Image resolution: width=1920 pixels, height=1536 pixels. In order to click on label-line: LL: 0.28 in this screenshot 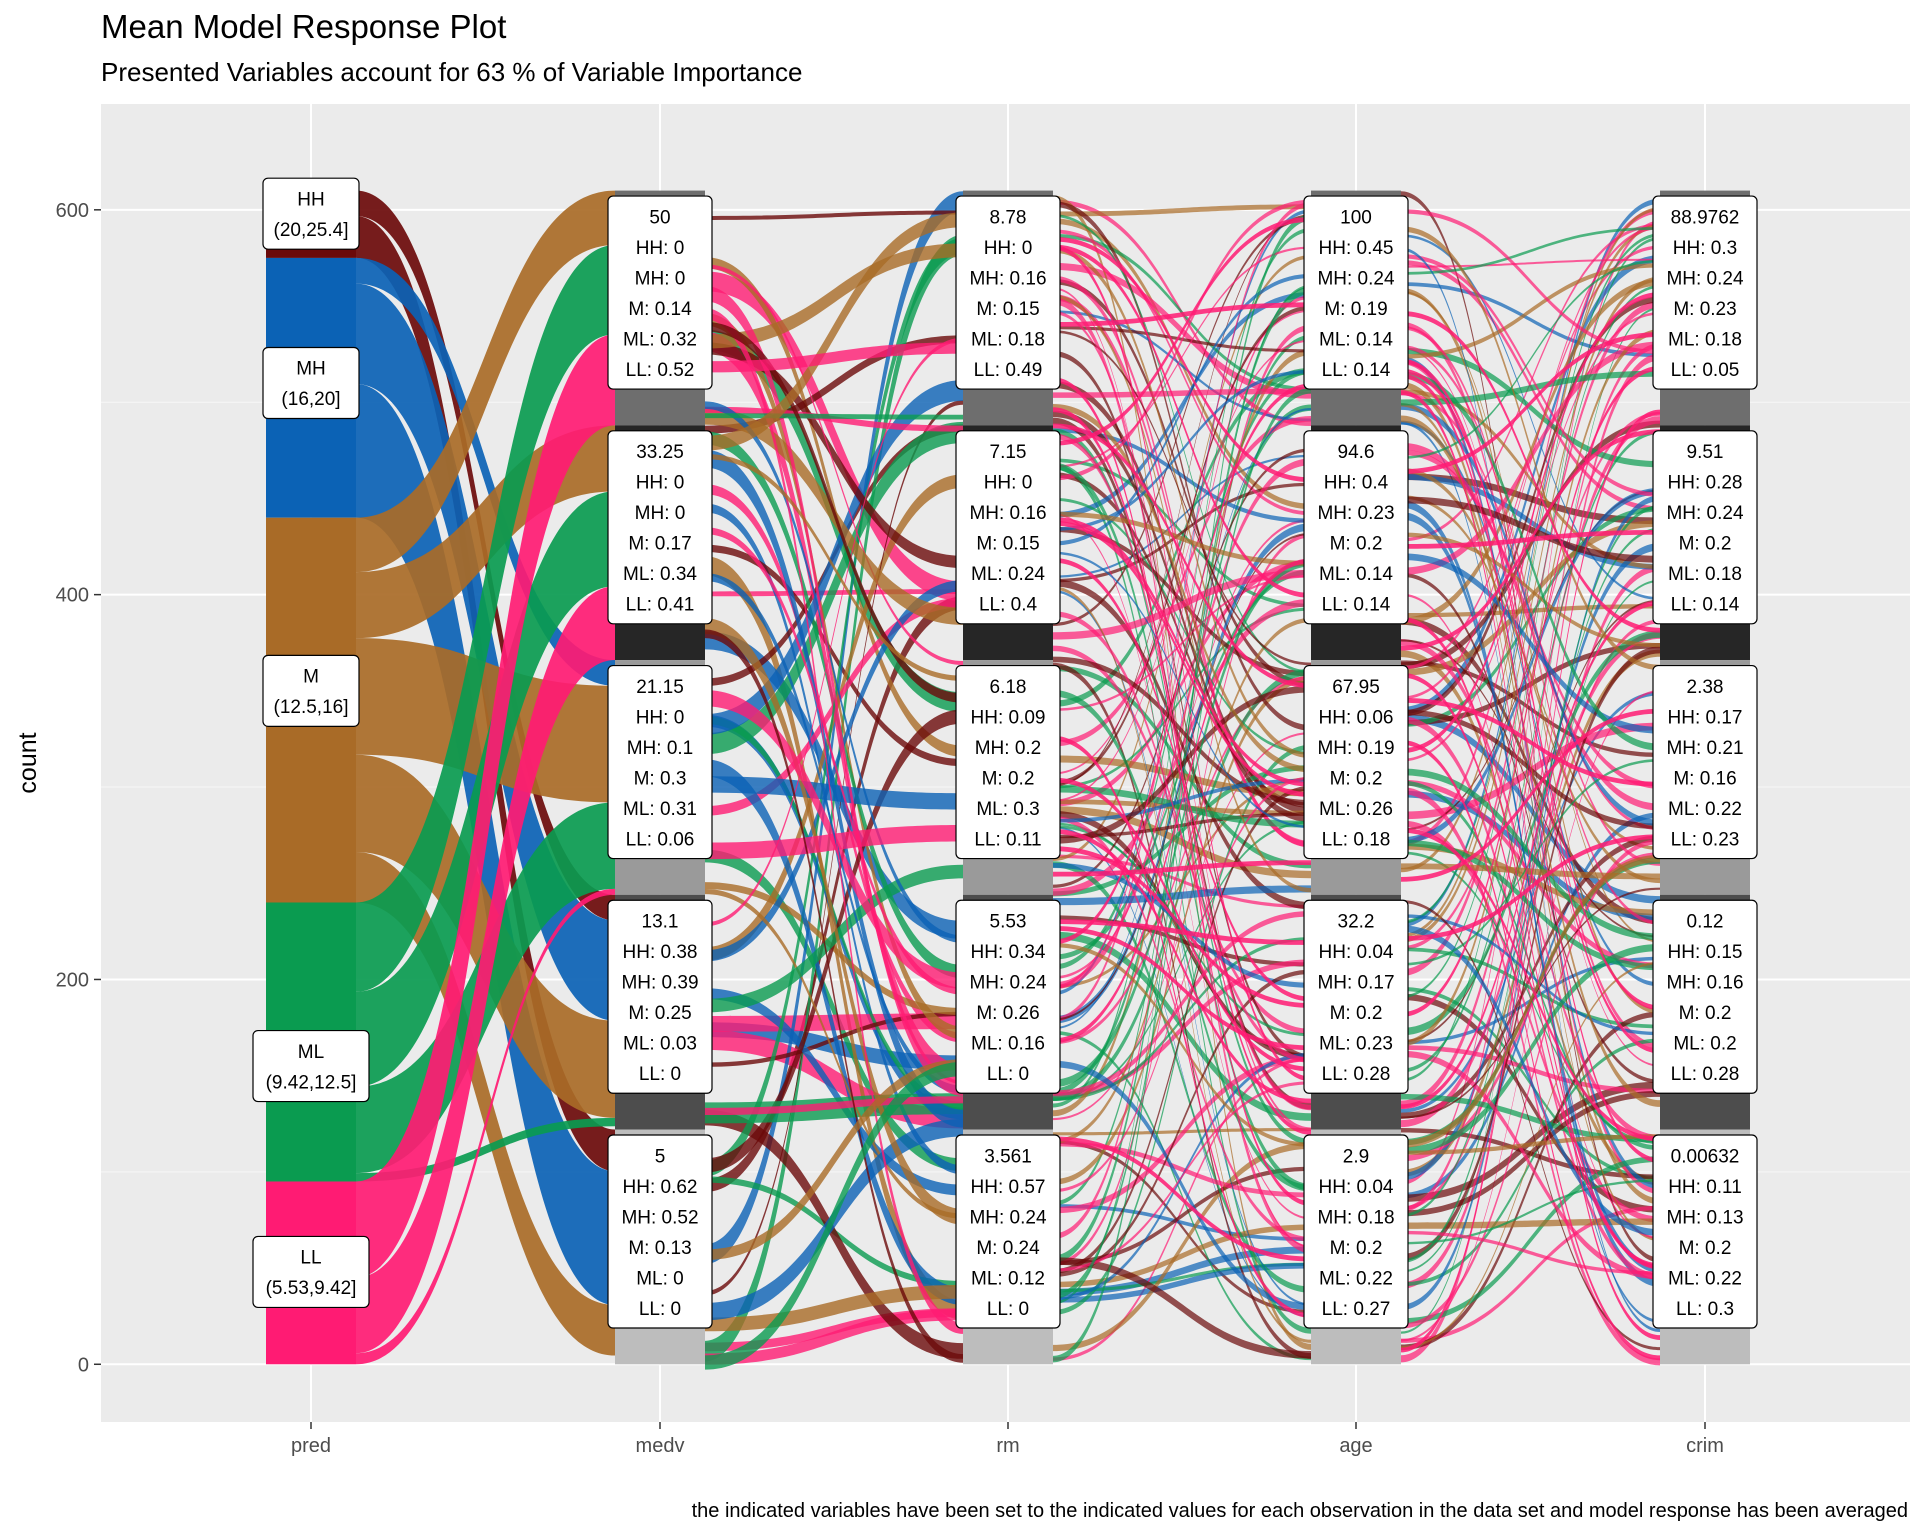, I will do `click(1356, 1074)`.